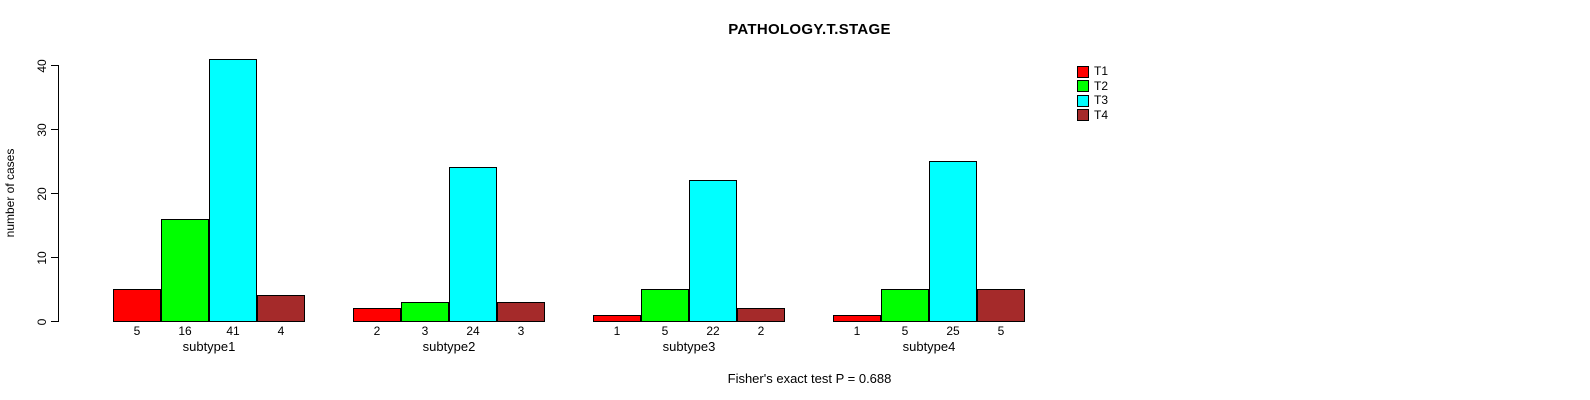  I want to click on fisher-test-note: Fisher's exact test P = 0.688, so click(809, 378).